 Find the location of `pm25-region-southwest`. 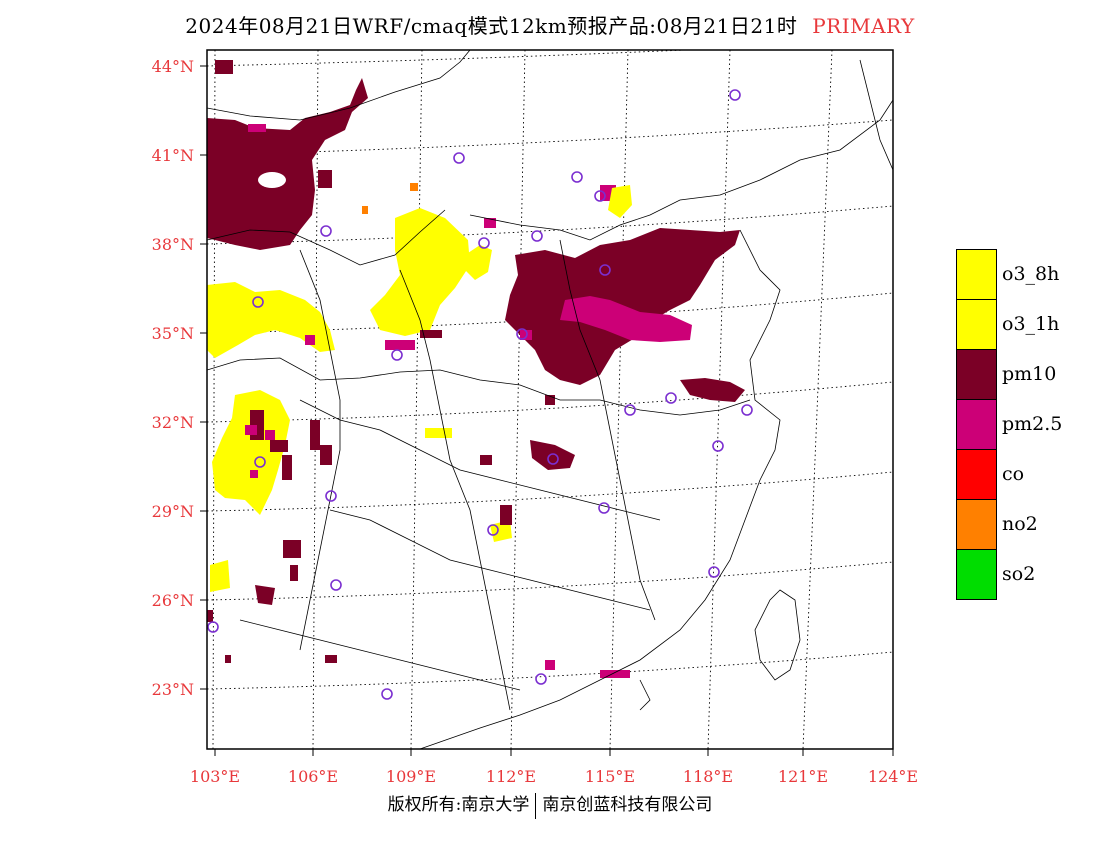

pm25-region-southwest is located at coordinates (400, 444).